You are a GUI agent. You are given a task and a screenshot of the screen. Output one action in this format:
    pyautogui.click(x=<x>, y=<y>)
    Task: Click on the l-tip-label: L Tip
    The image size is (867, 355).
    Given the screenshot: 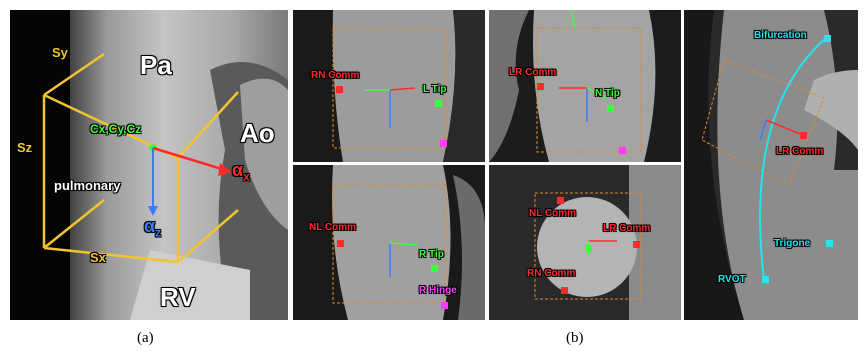 What is the action you would take?
    pyautogui.click(x=435, y=89)
    